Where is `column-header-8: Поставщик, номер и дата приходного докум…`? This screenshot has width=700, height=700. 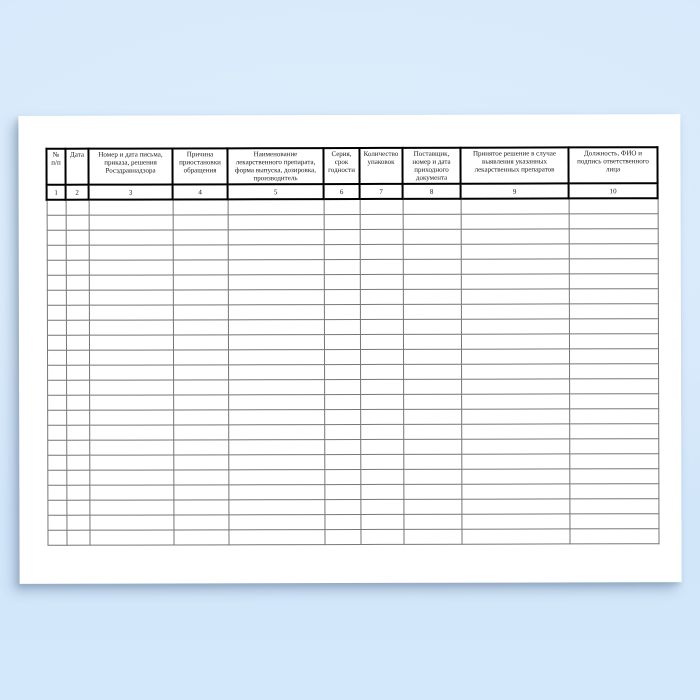
column-header-8: Поставщик, номер и дата приходного докум… is located at coordinates (431, 165).